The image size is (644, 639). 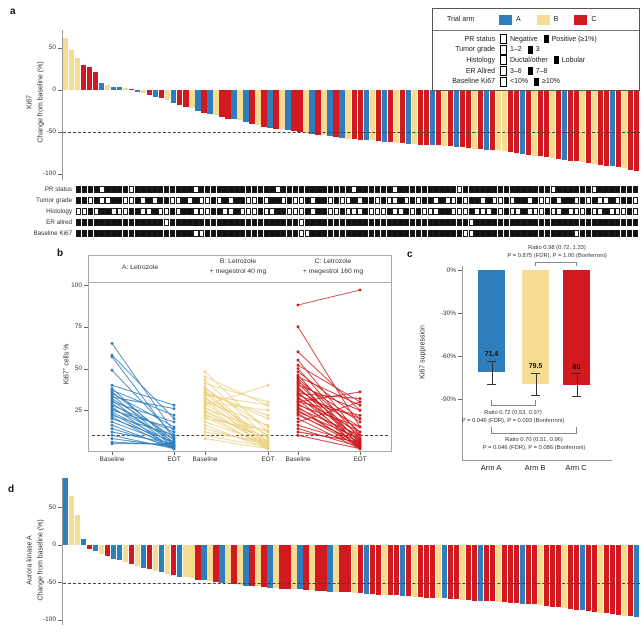 I want to click on track-label-baseline-ki67: Baseline Ki67, so click(x=52, y=233).